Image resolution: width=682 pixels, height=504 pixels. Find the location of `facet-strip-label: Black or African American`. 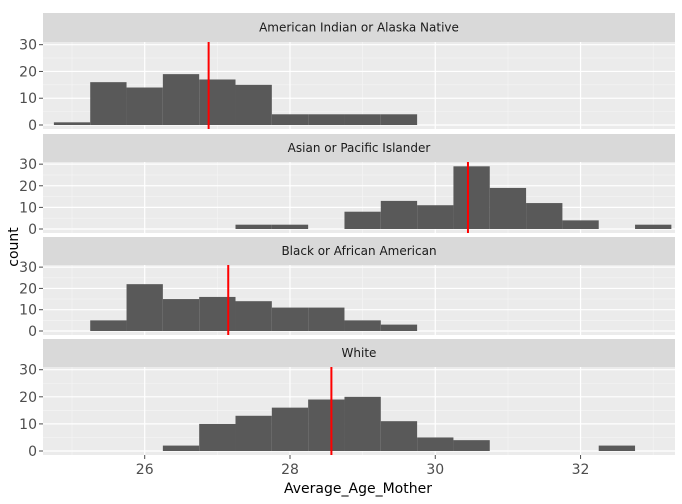

facet-strip-label: Black or African American is located at coordinates (358, 251).